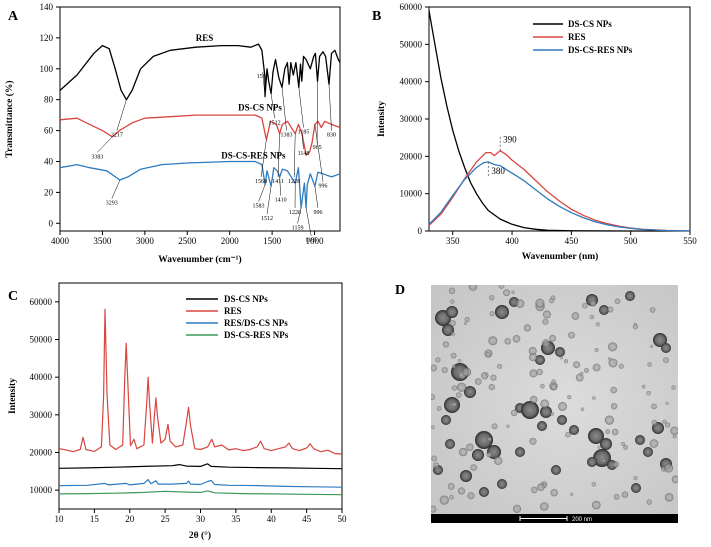  Describe the element at coordinates (577, 37) in the screenshot. I see `panel-b-legend-label: RES` at that location.